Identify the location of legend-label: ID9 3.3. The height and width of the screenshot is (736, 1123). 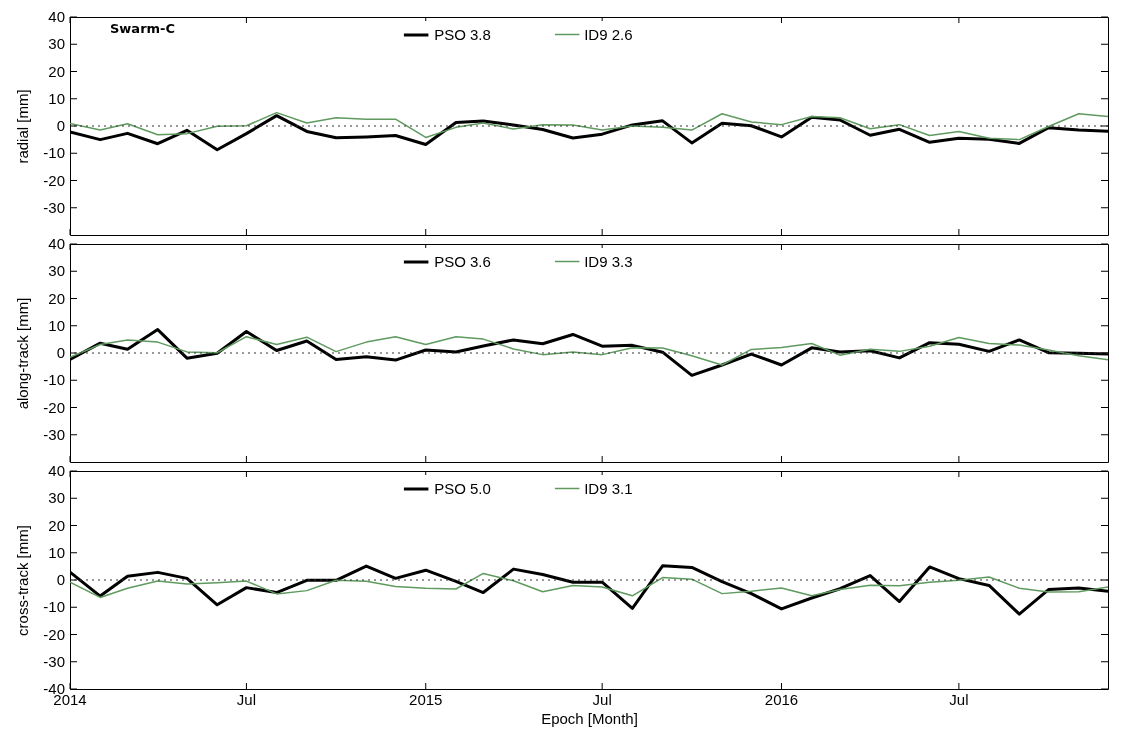
(608, 261).